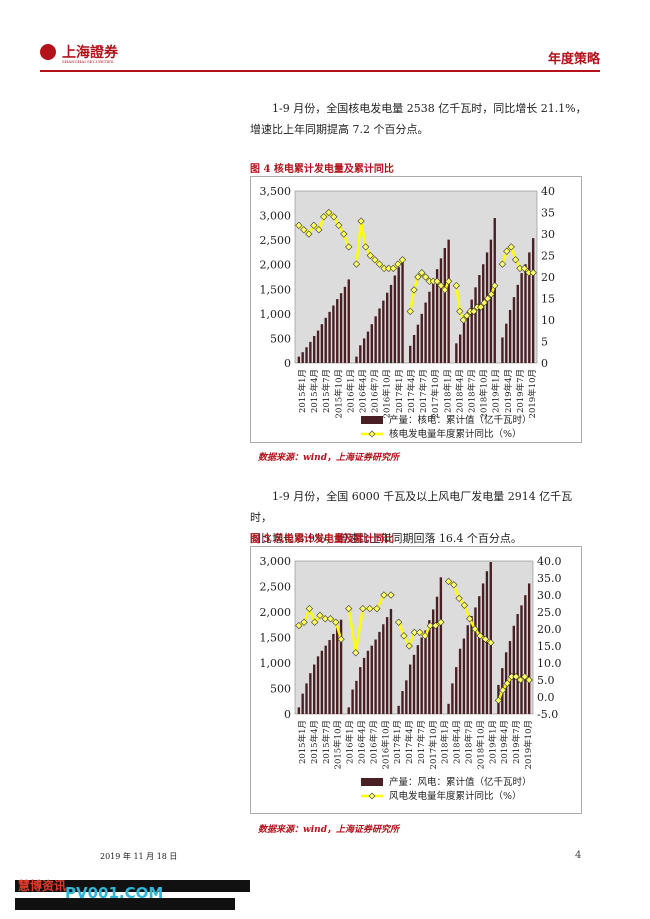 This screenshot has height=919, width=650. I want to click on y-right-tick-label: 40.0, so click(549, 561).